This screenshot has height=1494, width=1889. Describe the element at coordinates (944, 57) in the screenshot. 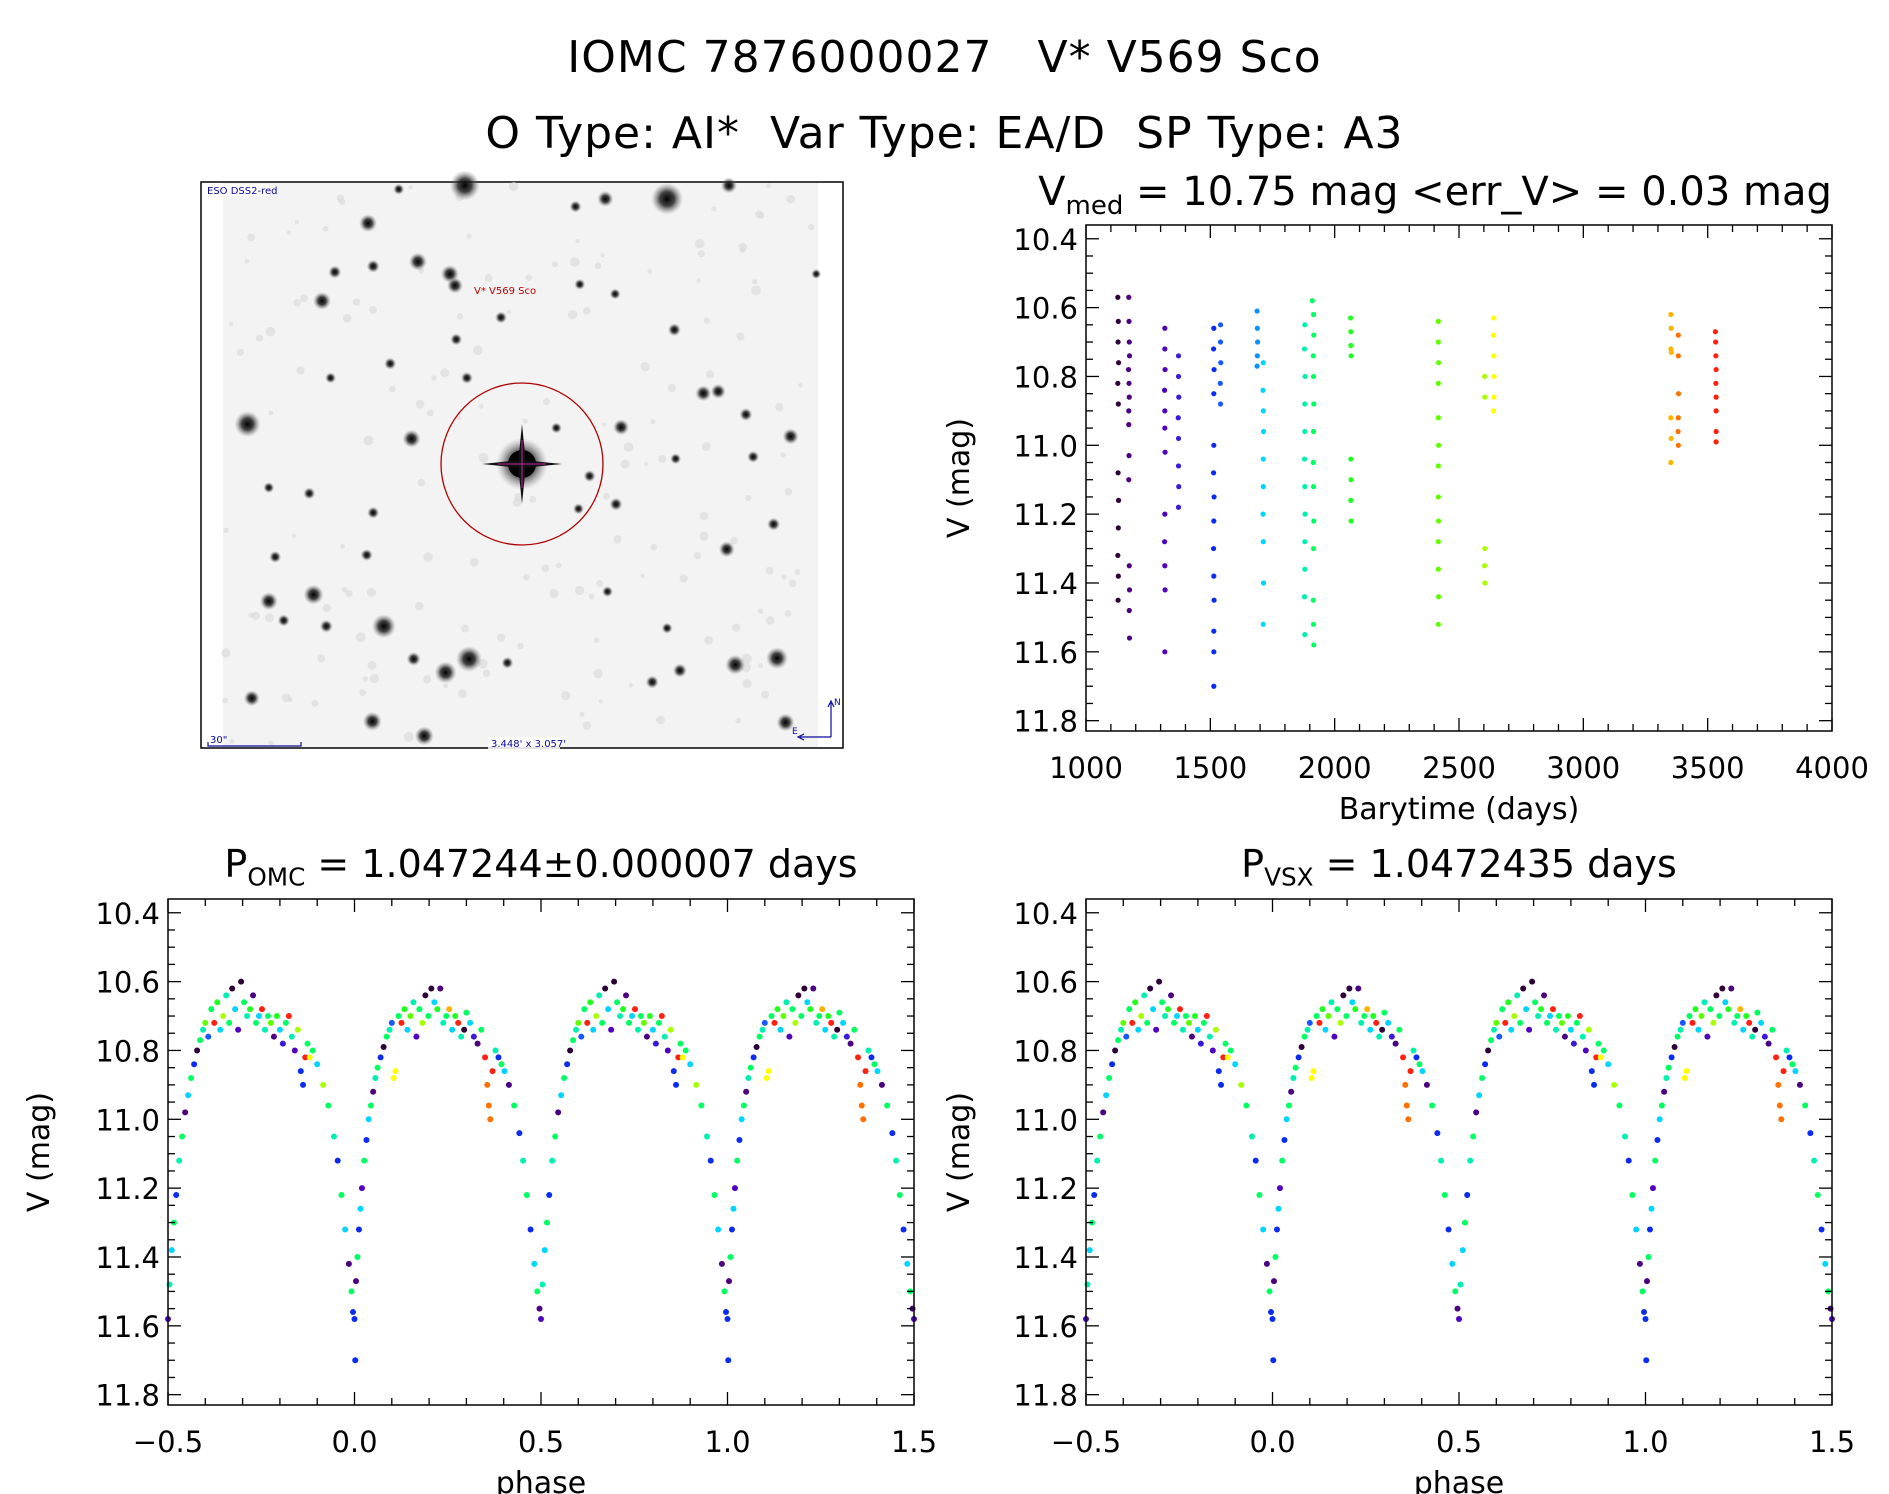

I see `title-star-id: IOMC 7876000027 V* V569 Sco` at that location.